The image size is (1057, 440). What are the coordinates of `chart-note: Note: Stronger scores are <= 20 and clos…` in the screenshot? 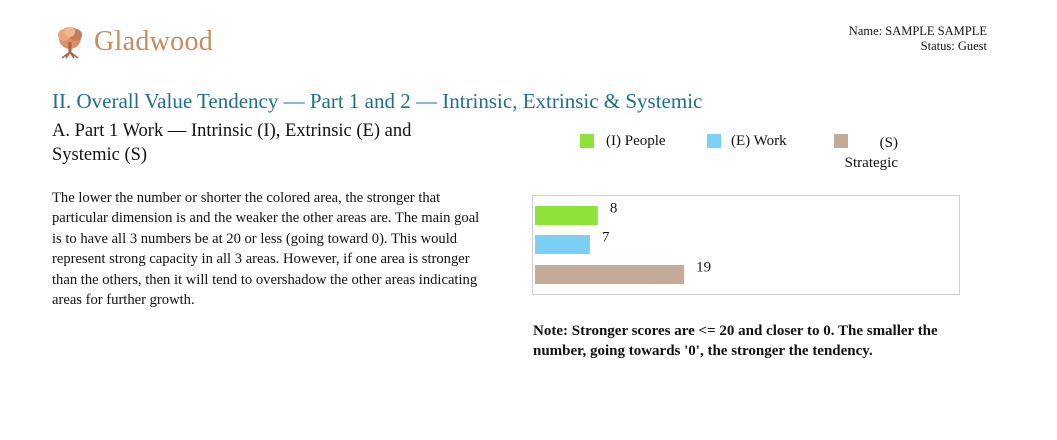 It's located at (735, 341).